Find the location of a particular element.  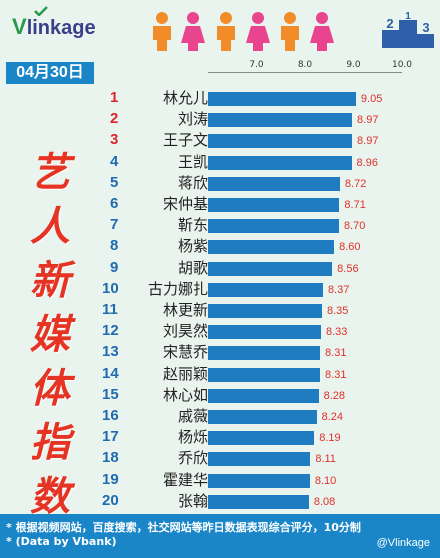

footer-note: * 根据视频网站，百度搜索，社交网站等昨日数据表现综合评分，10分制 is located at coordinates (183, 527).